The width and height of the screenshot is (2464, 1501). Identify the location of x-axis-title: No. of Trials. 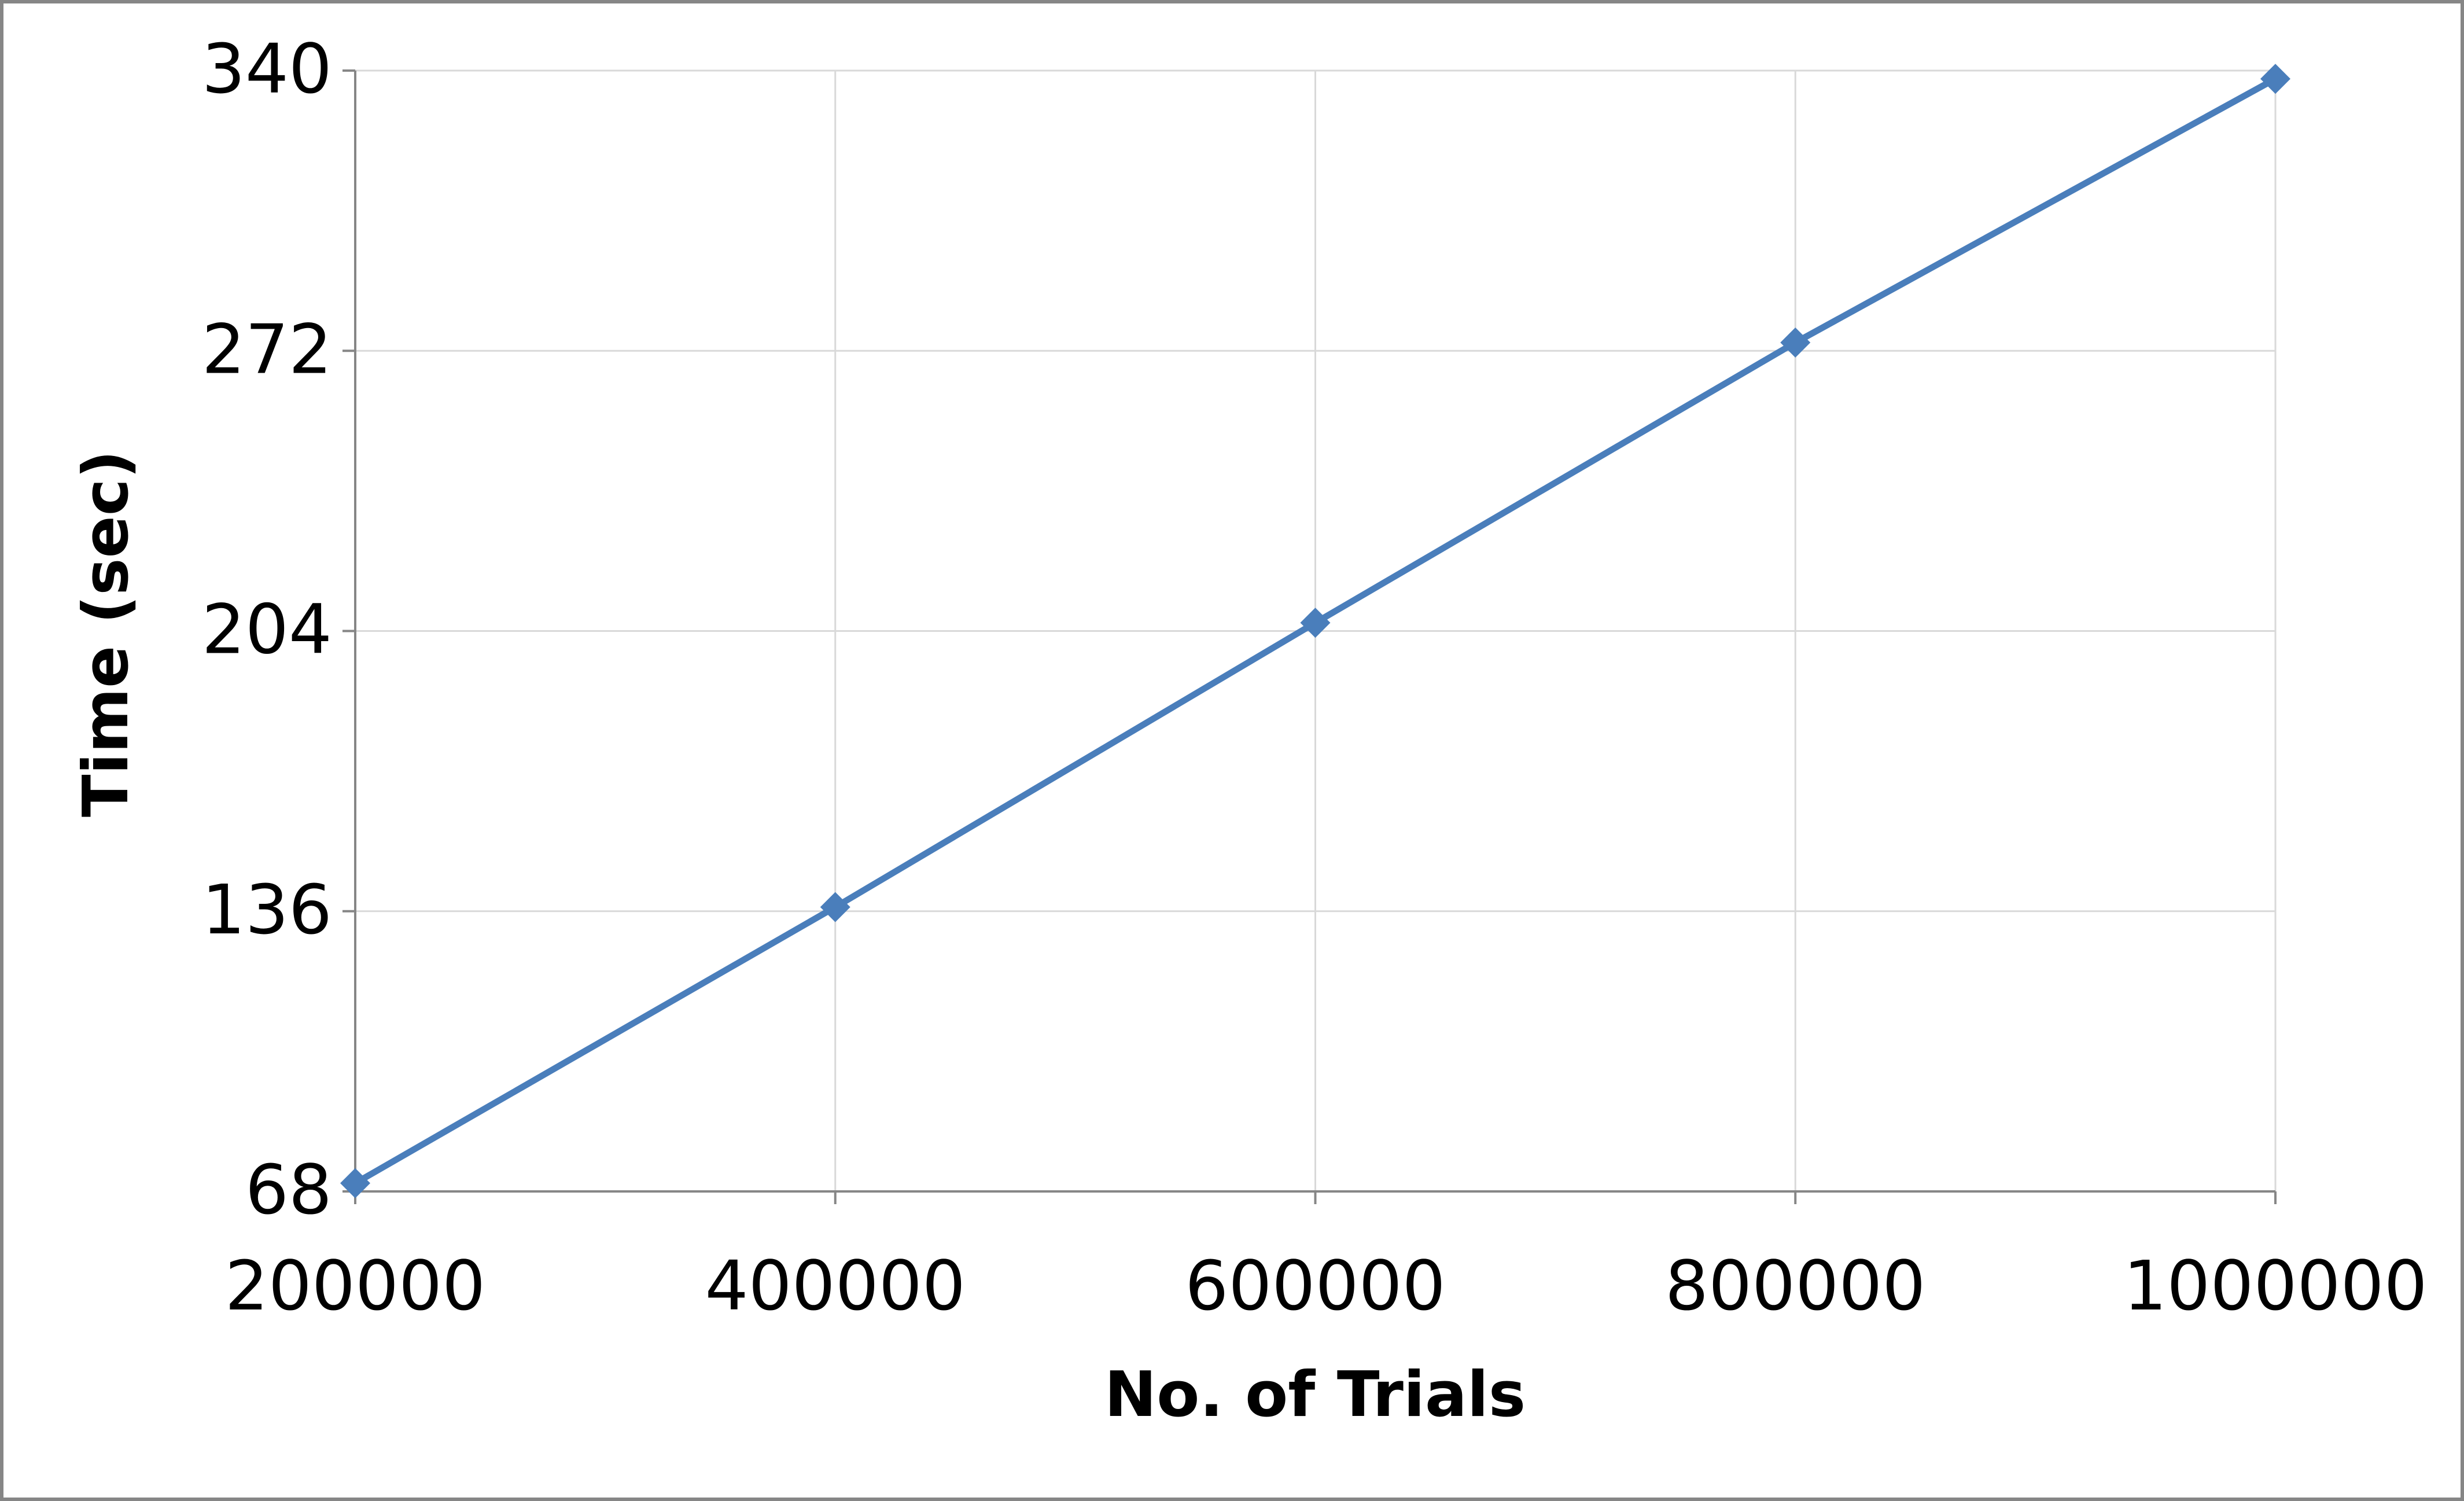
(1315, 1395).